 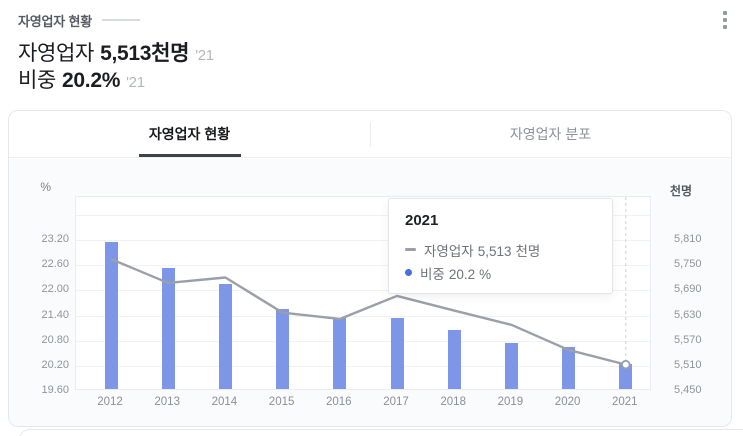 What do you see at coordinates (110, 402) in the screenshot?
I see `x-label-2012: 2012` at bounding box center [110, 402].